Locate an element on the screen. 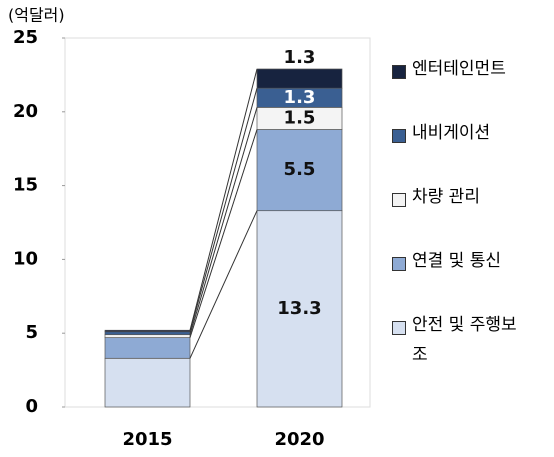  y-tick-label: 25 is located at coordinates (25, 37).